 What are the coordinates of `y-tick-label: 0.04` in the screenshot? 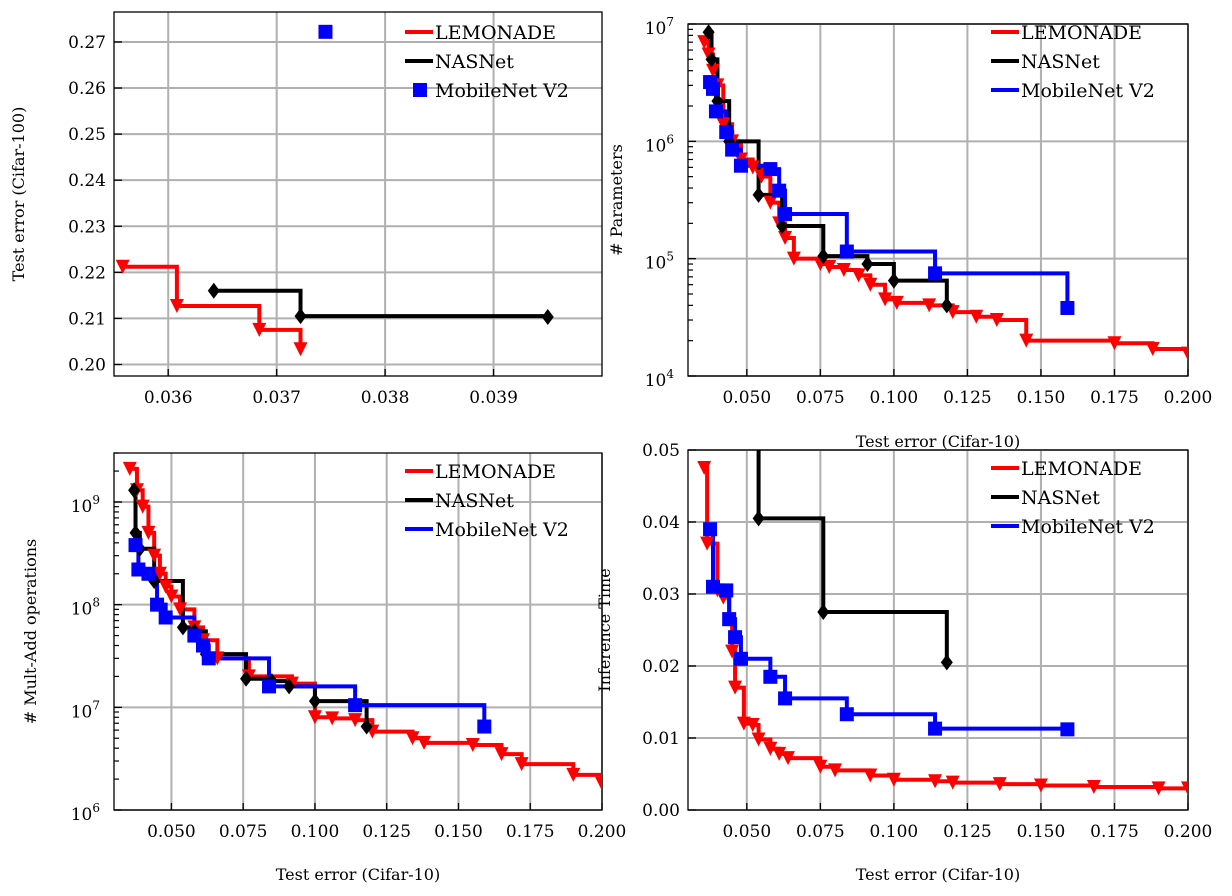 It's located at (661, 523).